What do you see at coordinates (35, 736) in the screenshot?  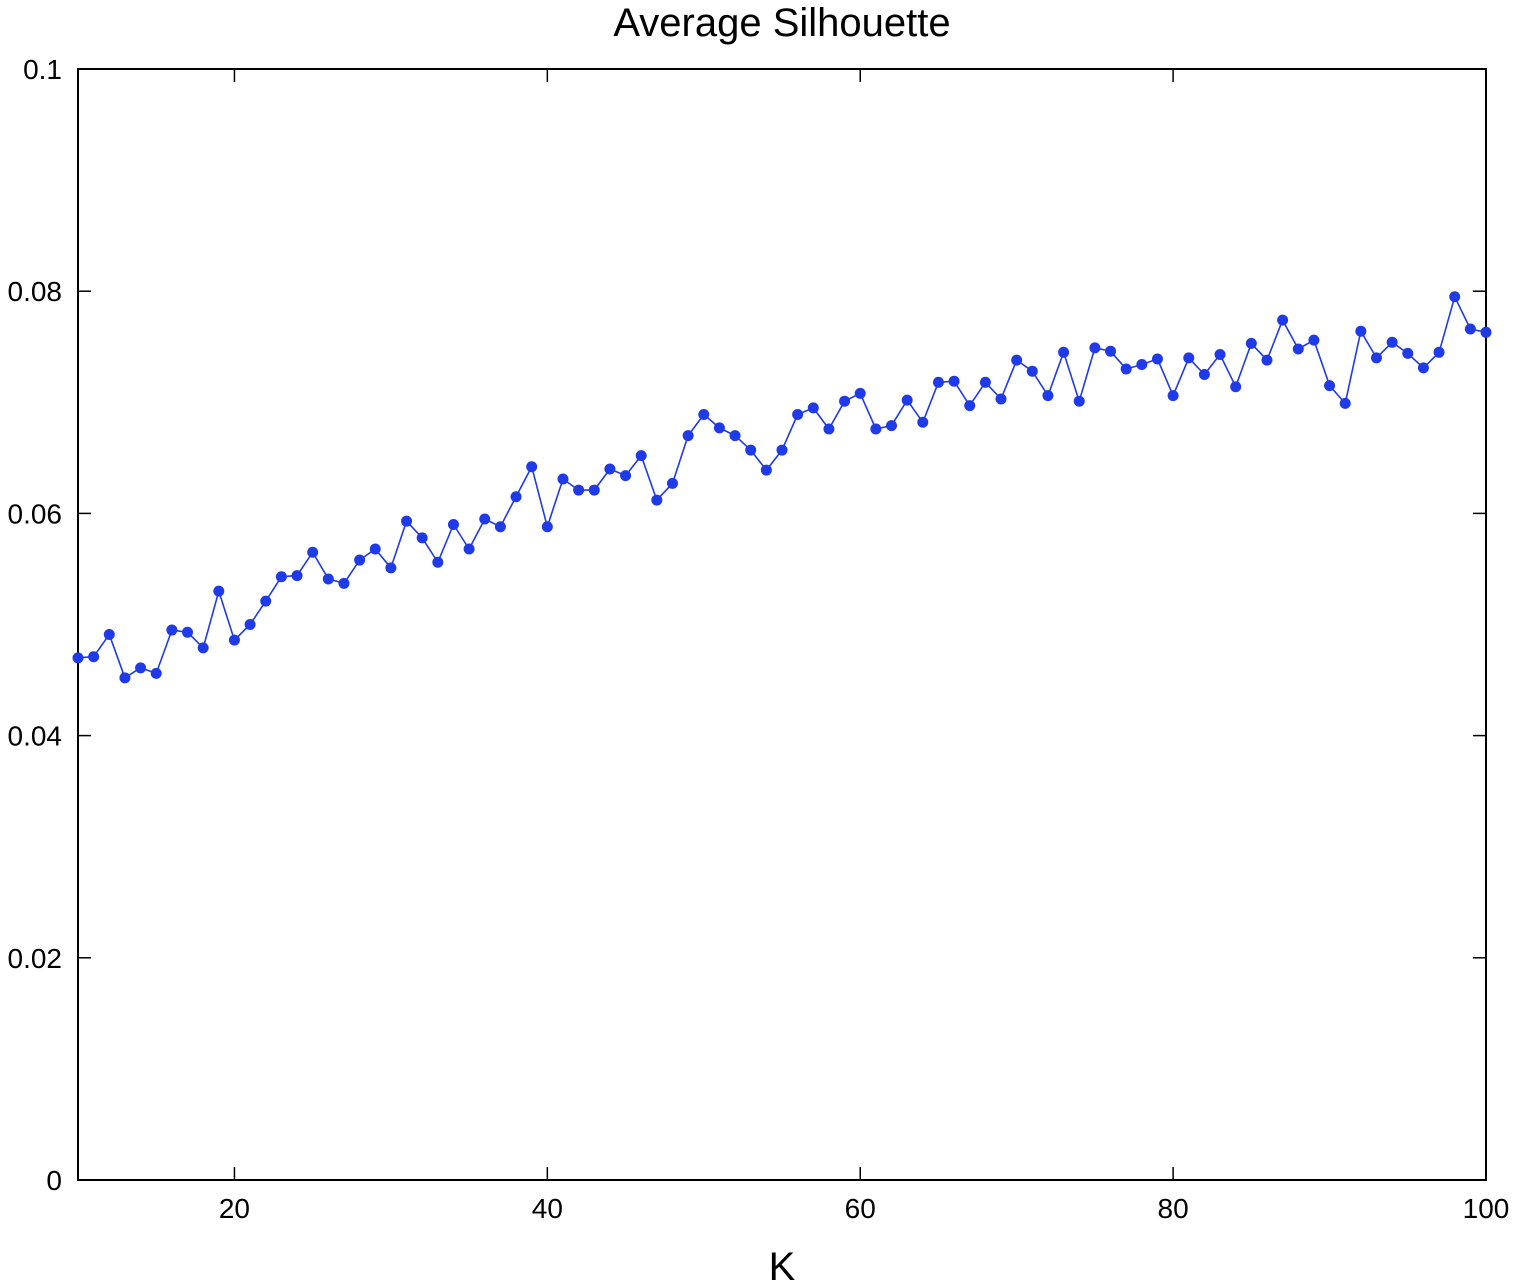 I see `y-tick-label: 0.04` at bounding box center [35, 736].